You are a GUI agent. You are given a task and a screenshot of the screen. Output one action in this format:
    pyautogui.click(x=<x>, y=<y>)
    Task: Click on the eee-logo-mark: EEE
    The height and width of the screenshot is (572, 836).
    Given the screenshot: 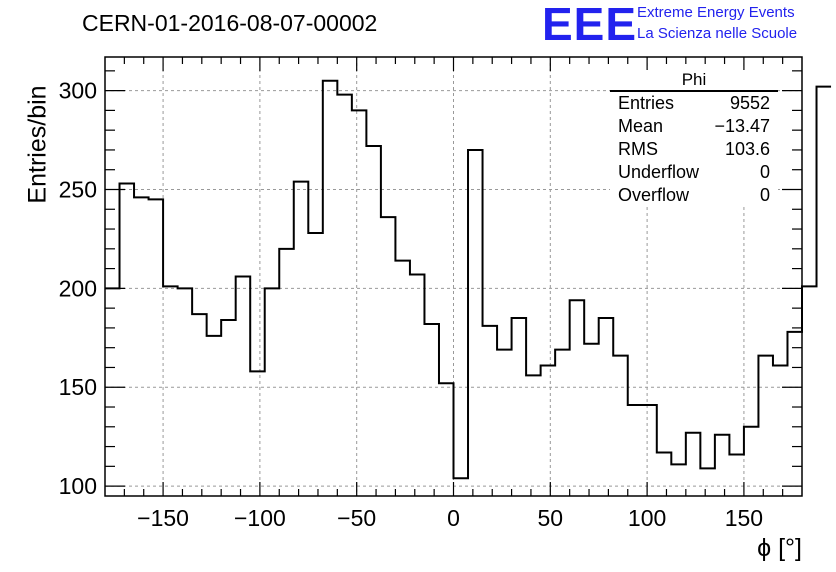 What is the action you would take?
    pyautogui.click(x=590, y=25)
    